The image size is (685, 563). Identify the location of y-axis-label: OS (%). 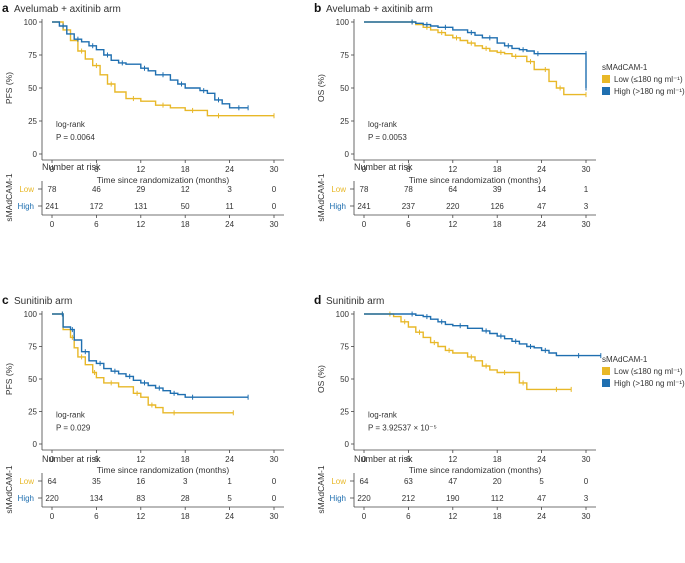
(321, 88).